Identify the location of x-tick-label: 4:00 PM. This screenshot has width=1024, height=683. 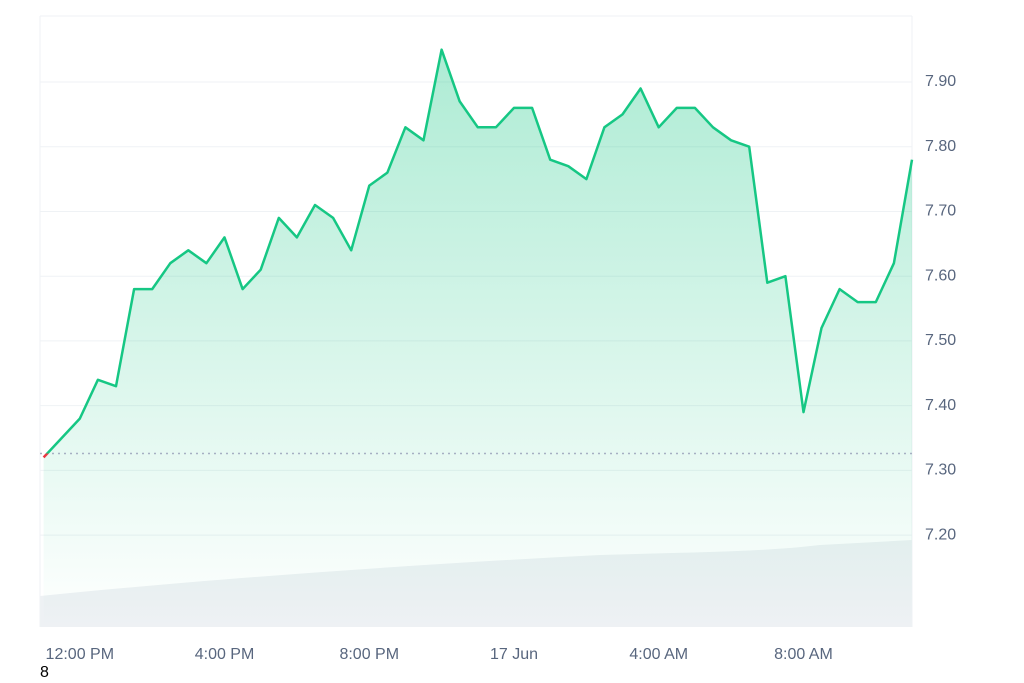
(225, 654).